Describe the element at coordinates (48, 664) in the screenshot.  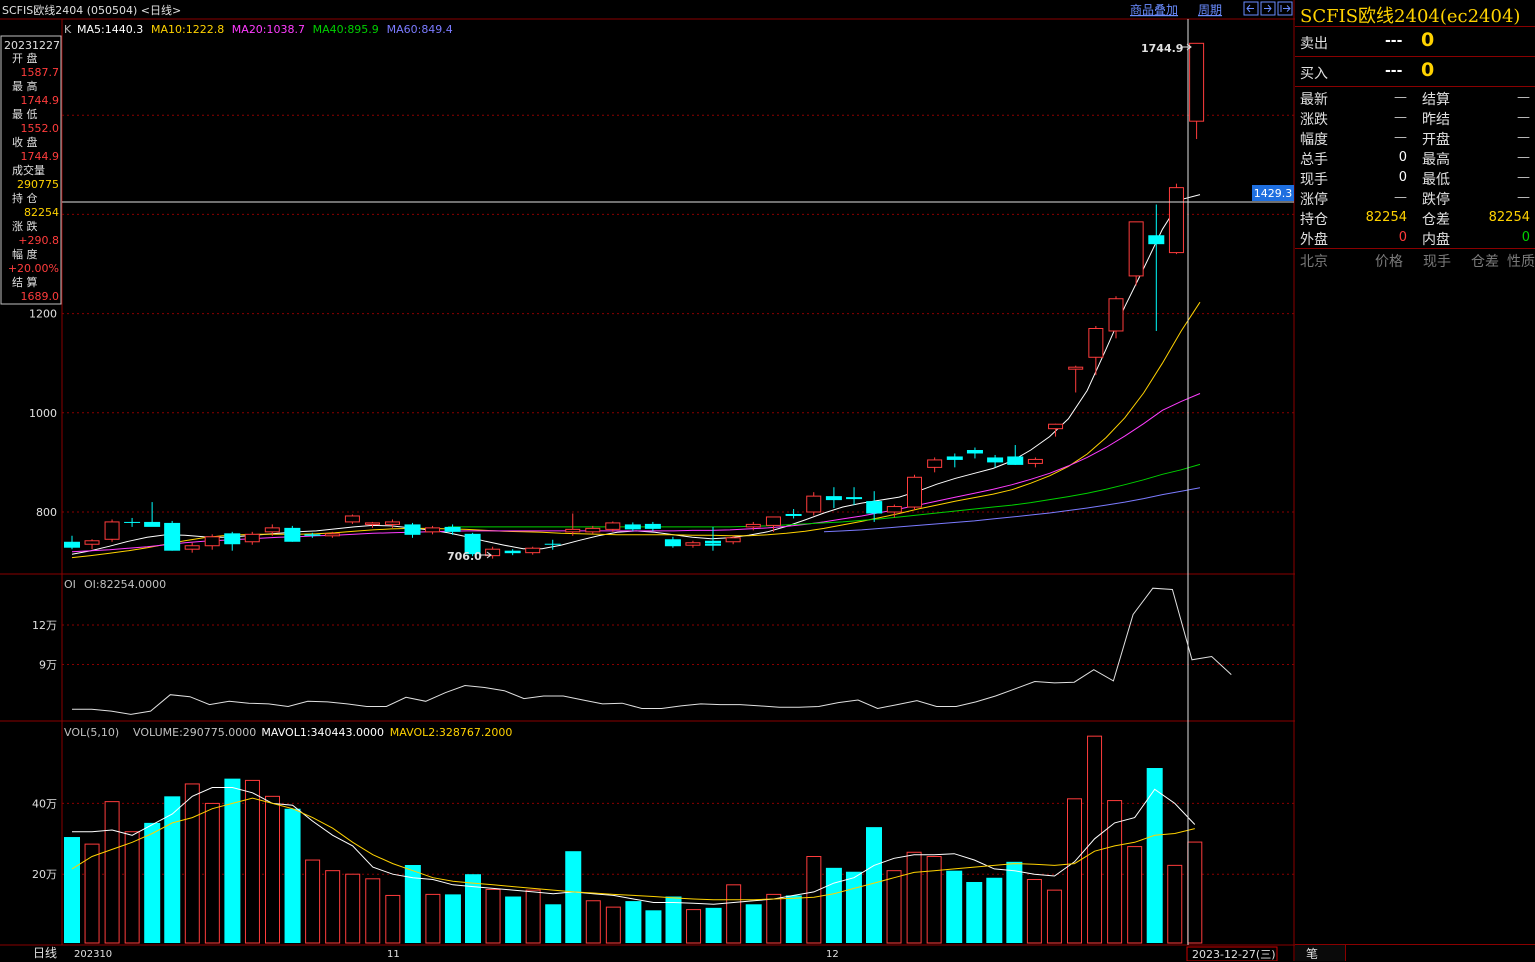
I see `y-tick: 9万` at that location.